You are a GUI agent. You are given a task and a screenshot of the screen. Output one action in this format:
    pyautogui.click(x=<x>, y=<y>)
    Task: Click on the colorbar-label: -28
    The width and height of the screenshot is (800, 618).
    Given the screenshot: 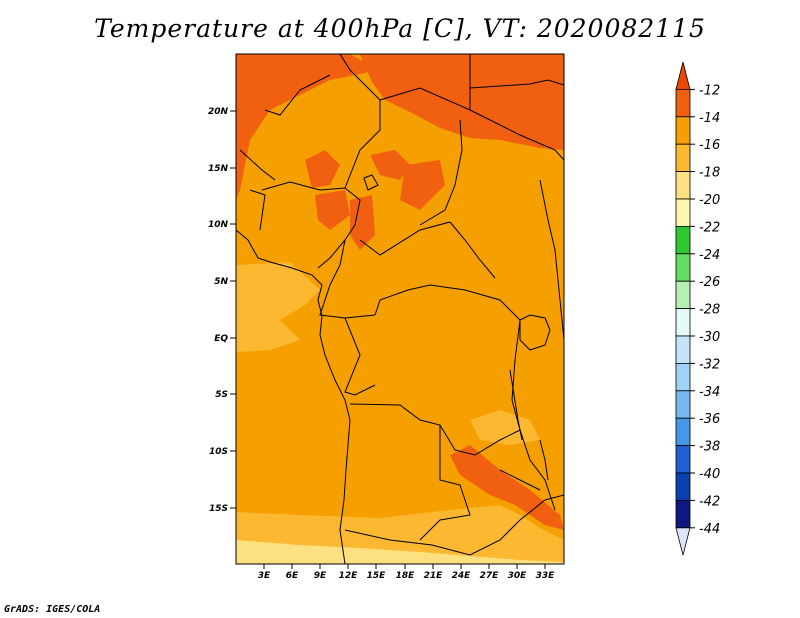 What is the action you would take?
    pyautogui.click(x=709, y=310)
    